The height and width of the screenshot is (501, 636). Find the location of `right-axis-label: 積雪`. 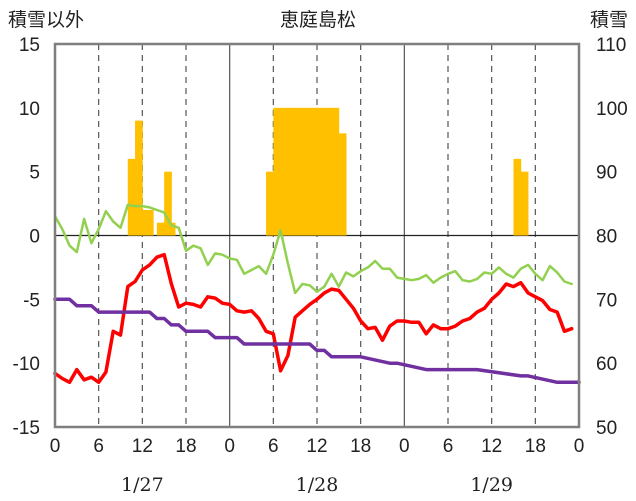

right-axis-label: 積雪 is located at coordinates (609, 20).